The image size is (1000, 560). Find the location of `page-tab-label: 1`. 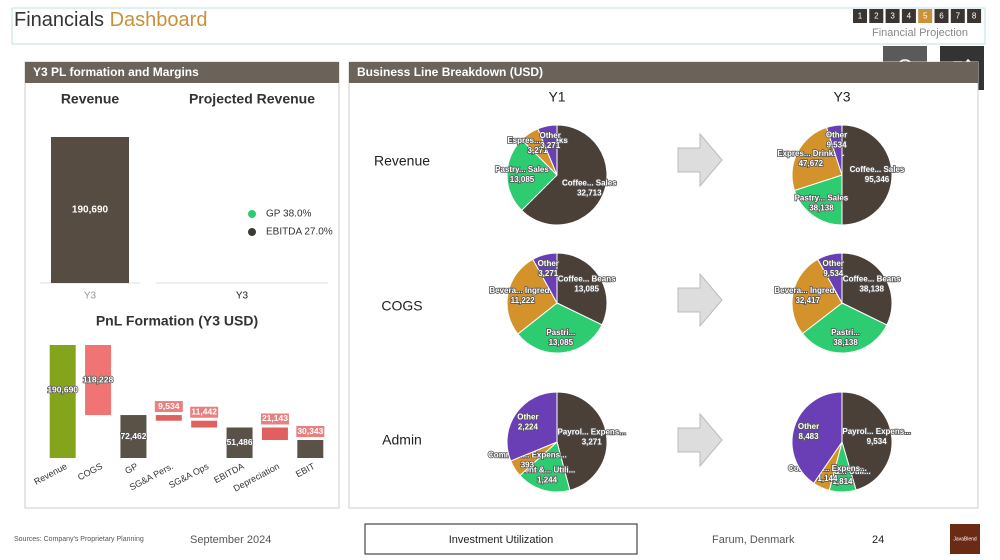

page-tab-label: 1 is located at coordinates (860, 16).